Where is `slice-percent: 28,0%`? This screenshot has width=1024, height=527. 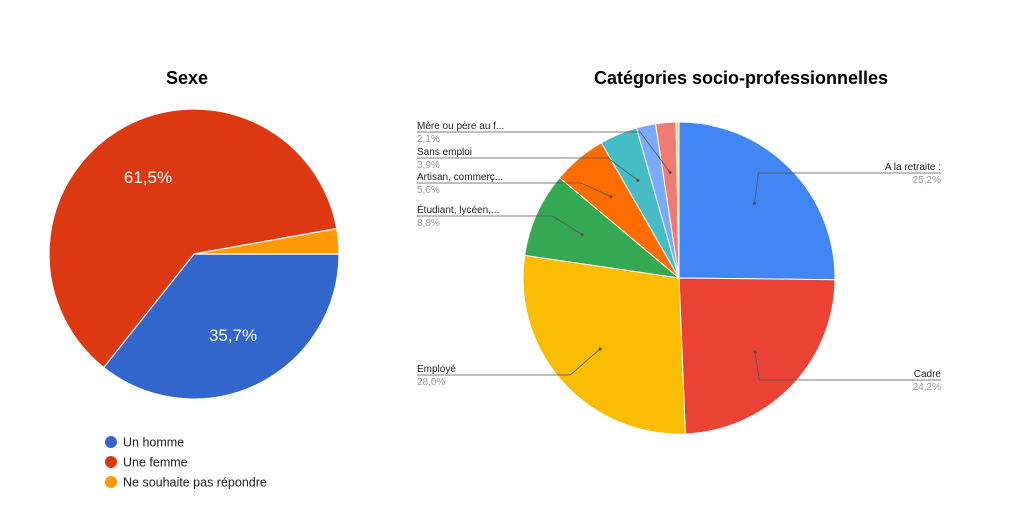 slice-percent: 28,0% is located at coordinates (431, 382).